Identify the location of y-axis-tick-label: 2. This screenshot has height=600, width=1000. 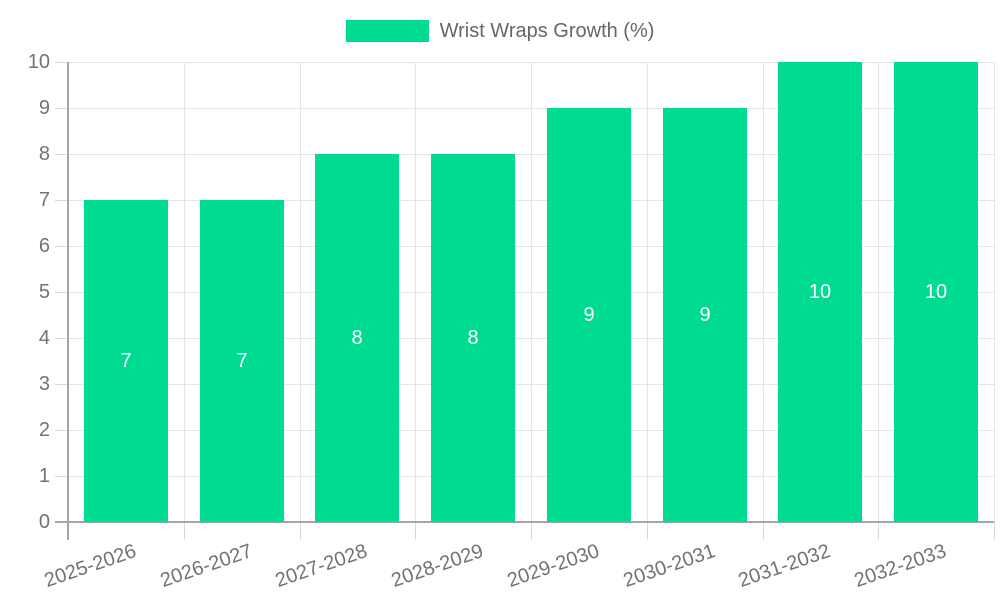
(44, 430).